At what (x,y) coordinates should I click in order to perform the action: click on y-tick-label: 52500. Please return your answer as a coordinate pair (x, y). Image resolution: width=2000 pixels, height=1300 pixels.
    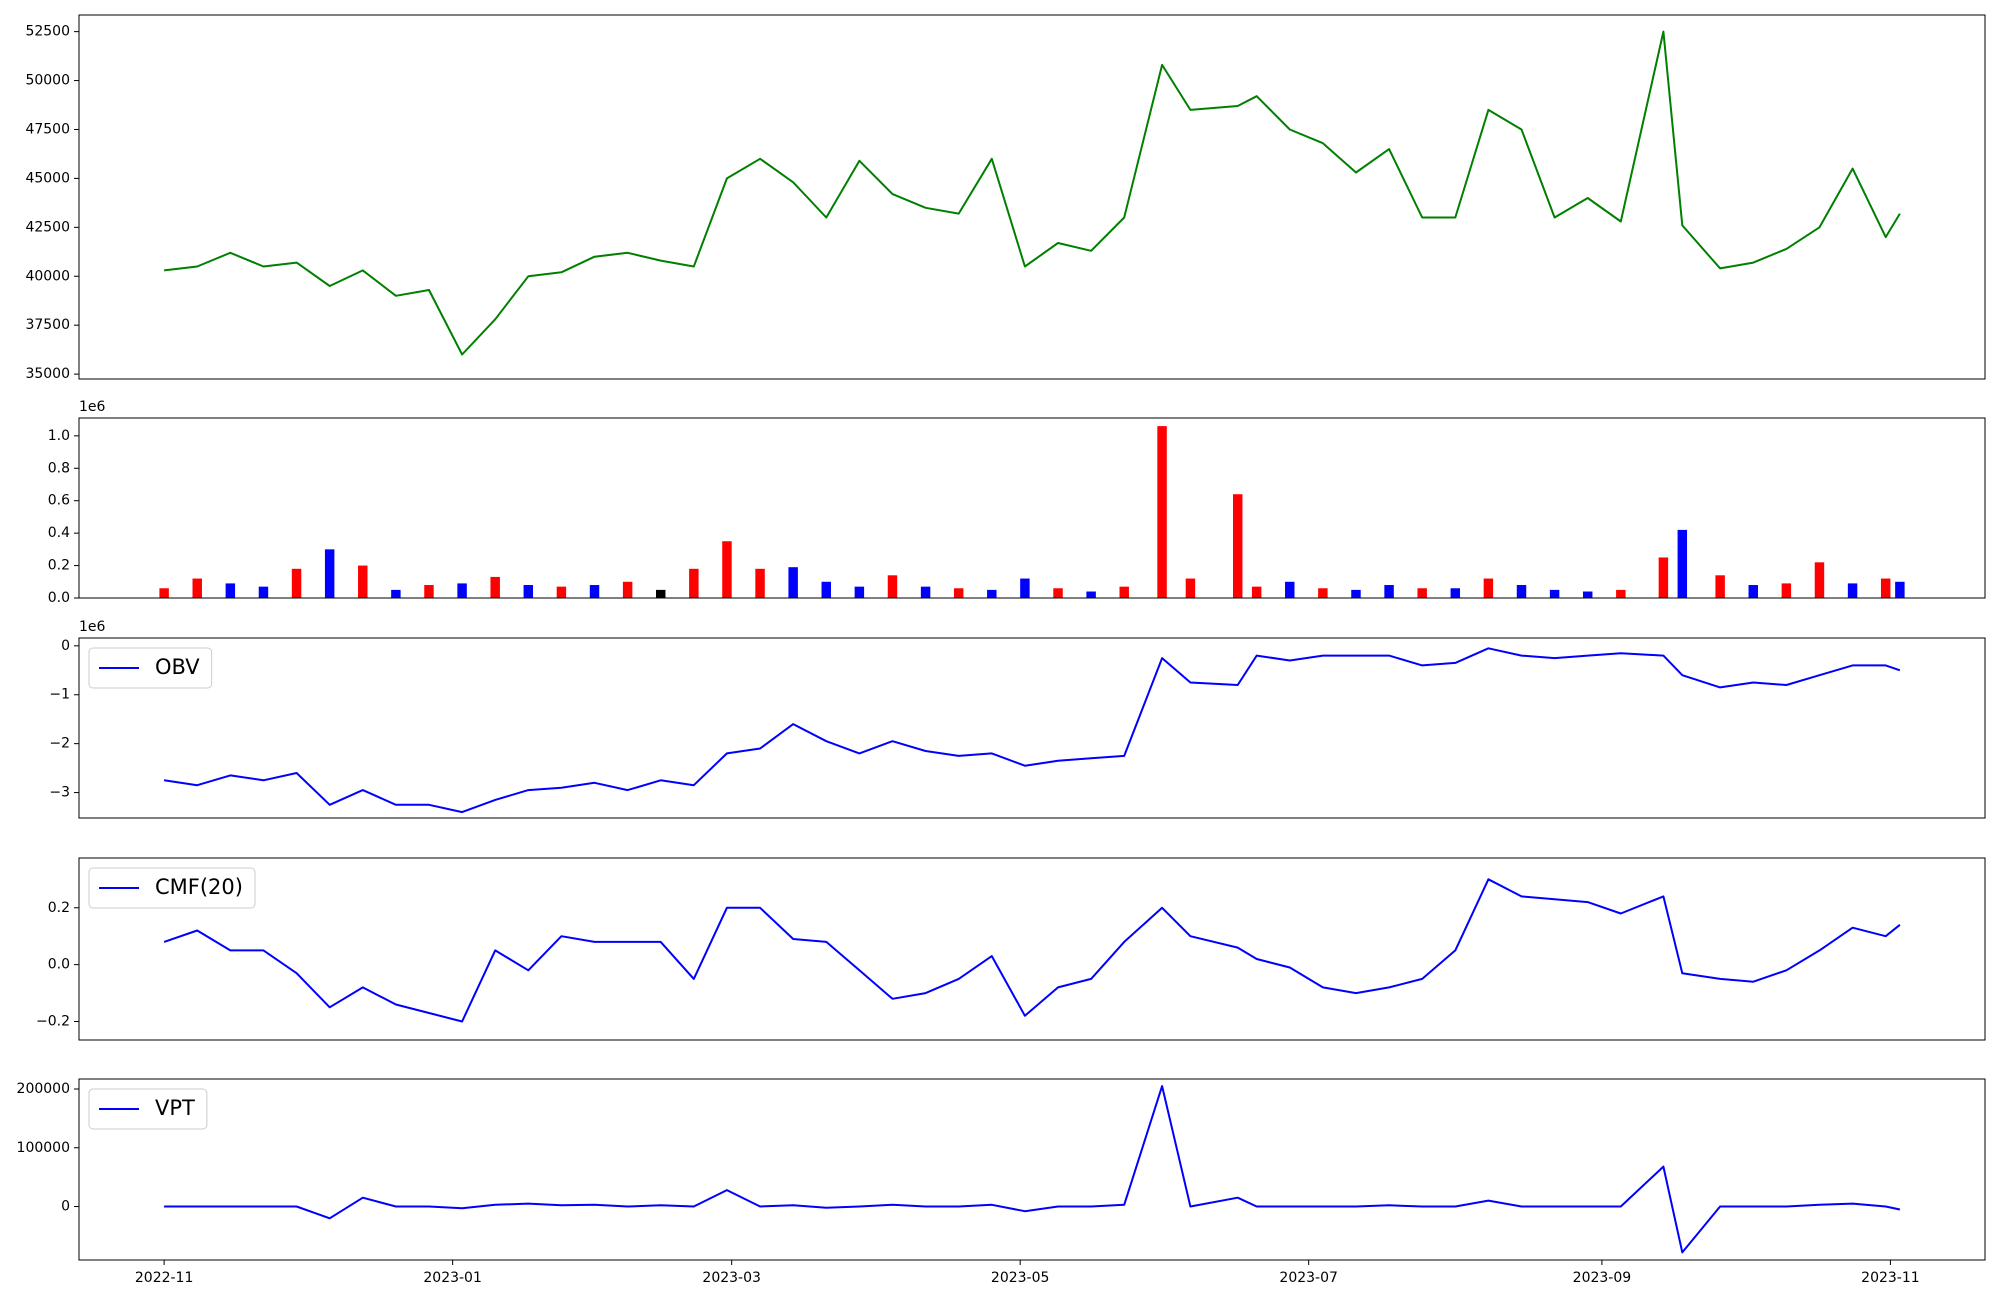
    Looking at the image, I should click on (47, 32).